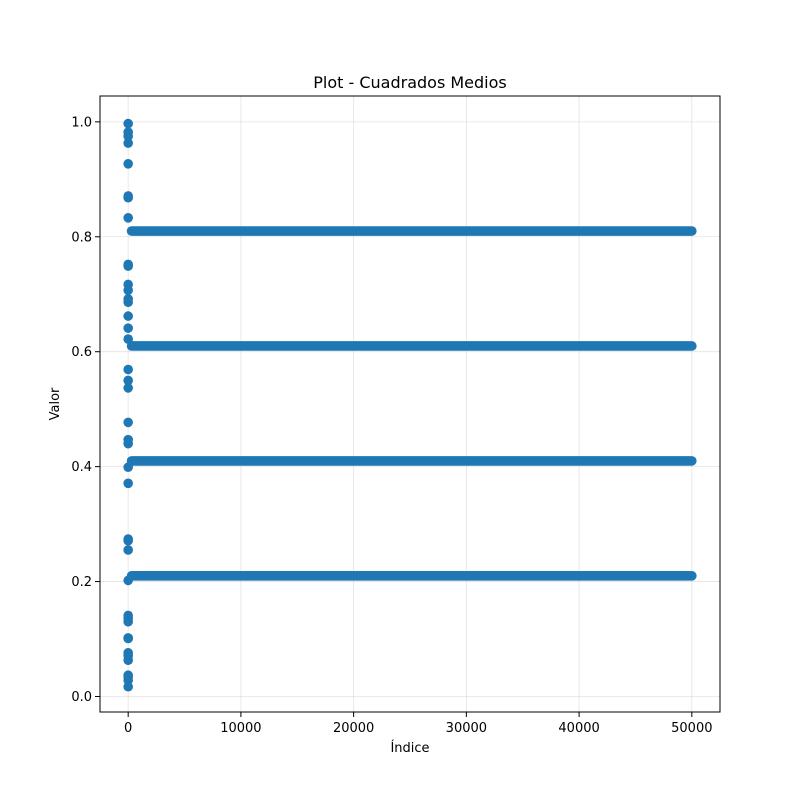  I want to click on x-tick-label: 0, so click(128, 728).